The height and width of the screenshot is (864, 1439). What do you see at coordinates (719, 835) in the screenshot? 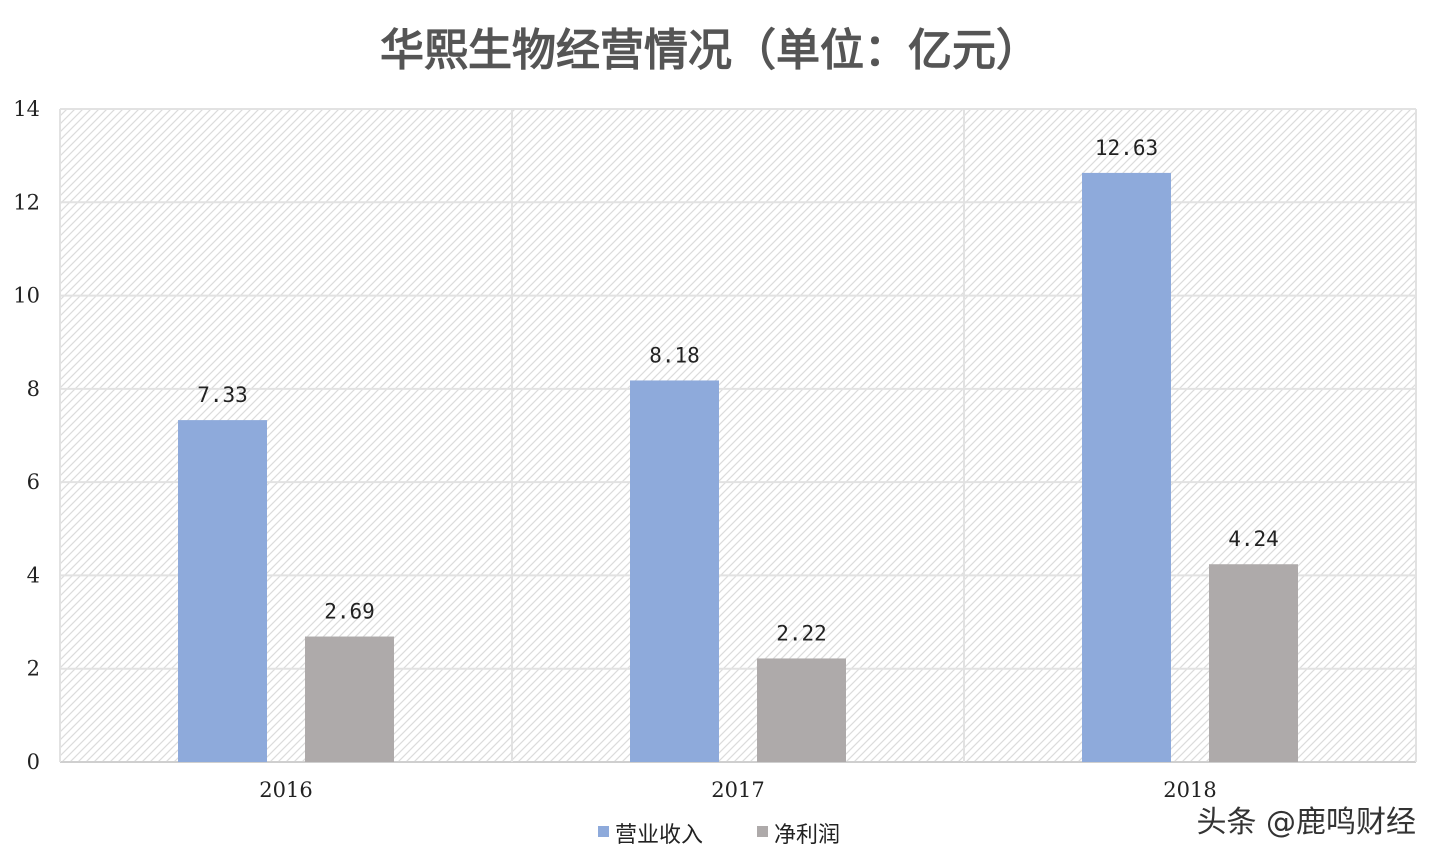
I see `legend: 营业收入 净利润` at bounding box center [719, 835].